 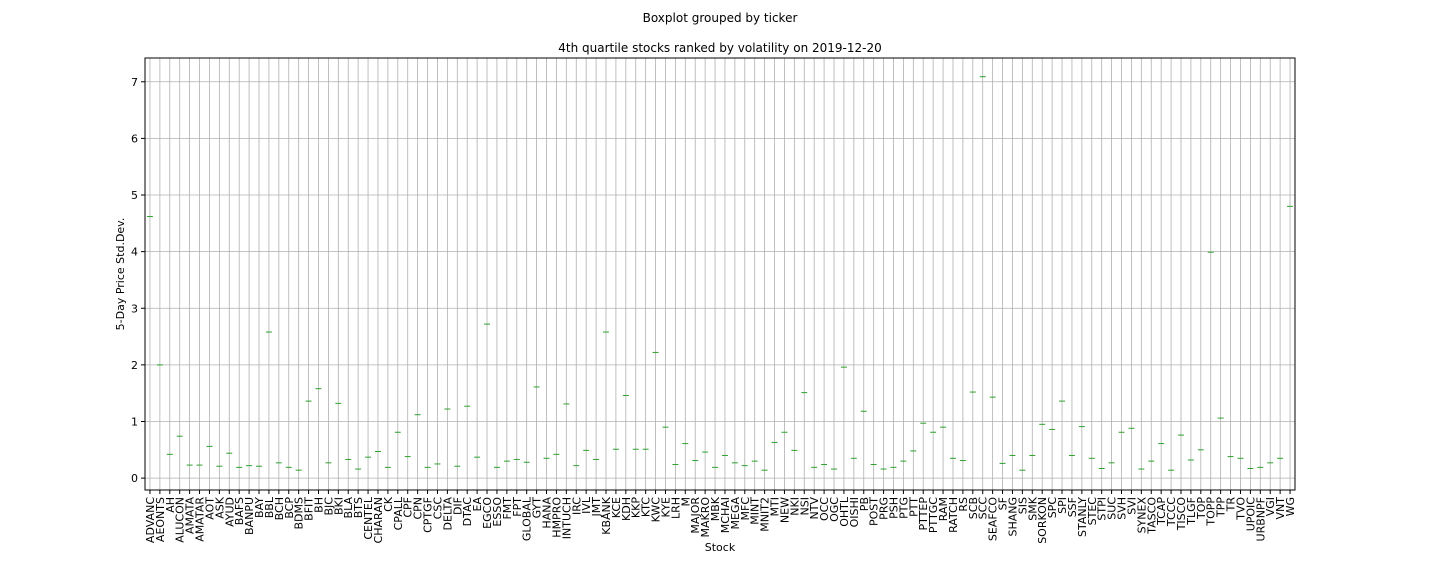 What do you see at coordinates (338, 506) in the screenshot?
I see `x-tick-label: BKI` at bounding box center [338, 506].